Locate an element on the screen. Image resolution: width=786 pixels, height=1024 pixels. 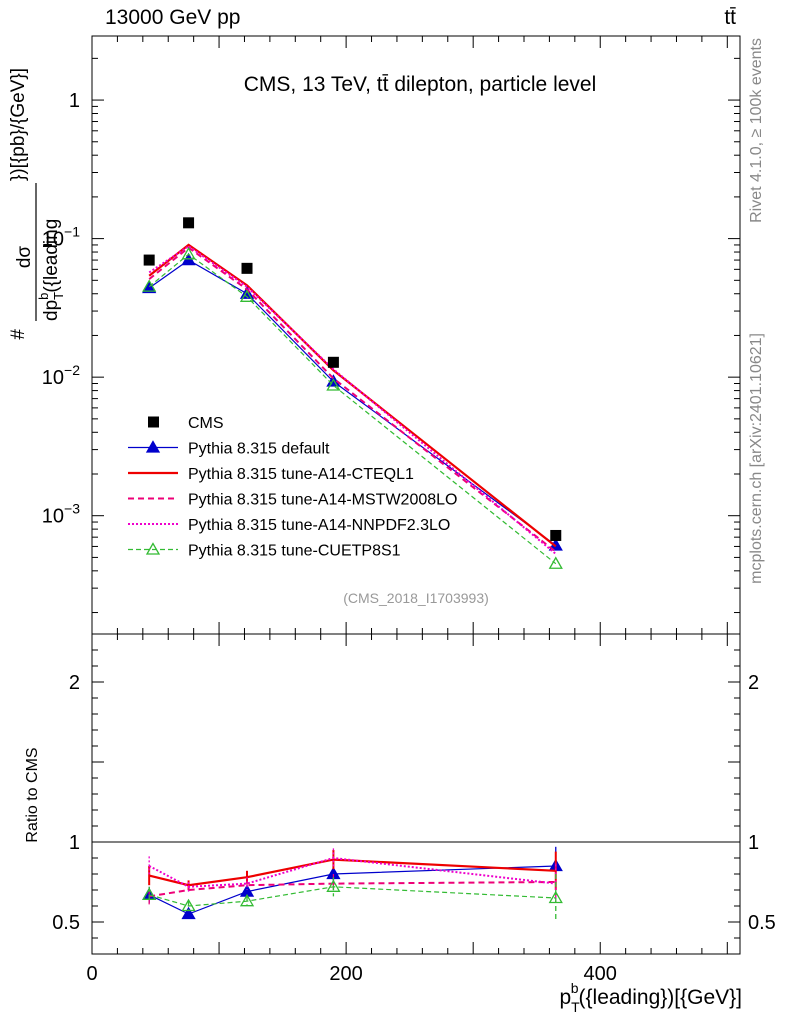
ratio-y-axis-label: Ratio to CMS is located at coordinates (32, 794).